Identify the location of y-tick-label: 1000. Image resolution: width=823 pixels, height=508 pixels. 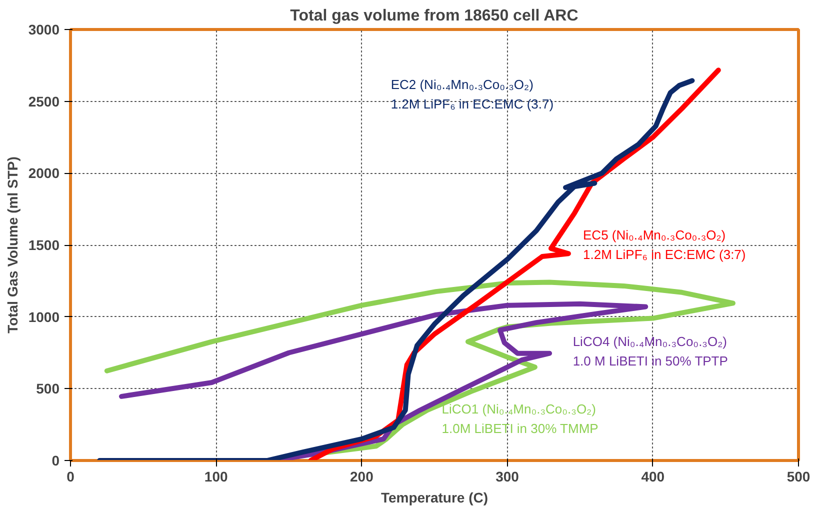
(44, 316).